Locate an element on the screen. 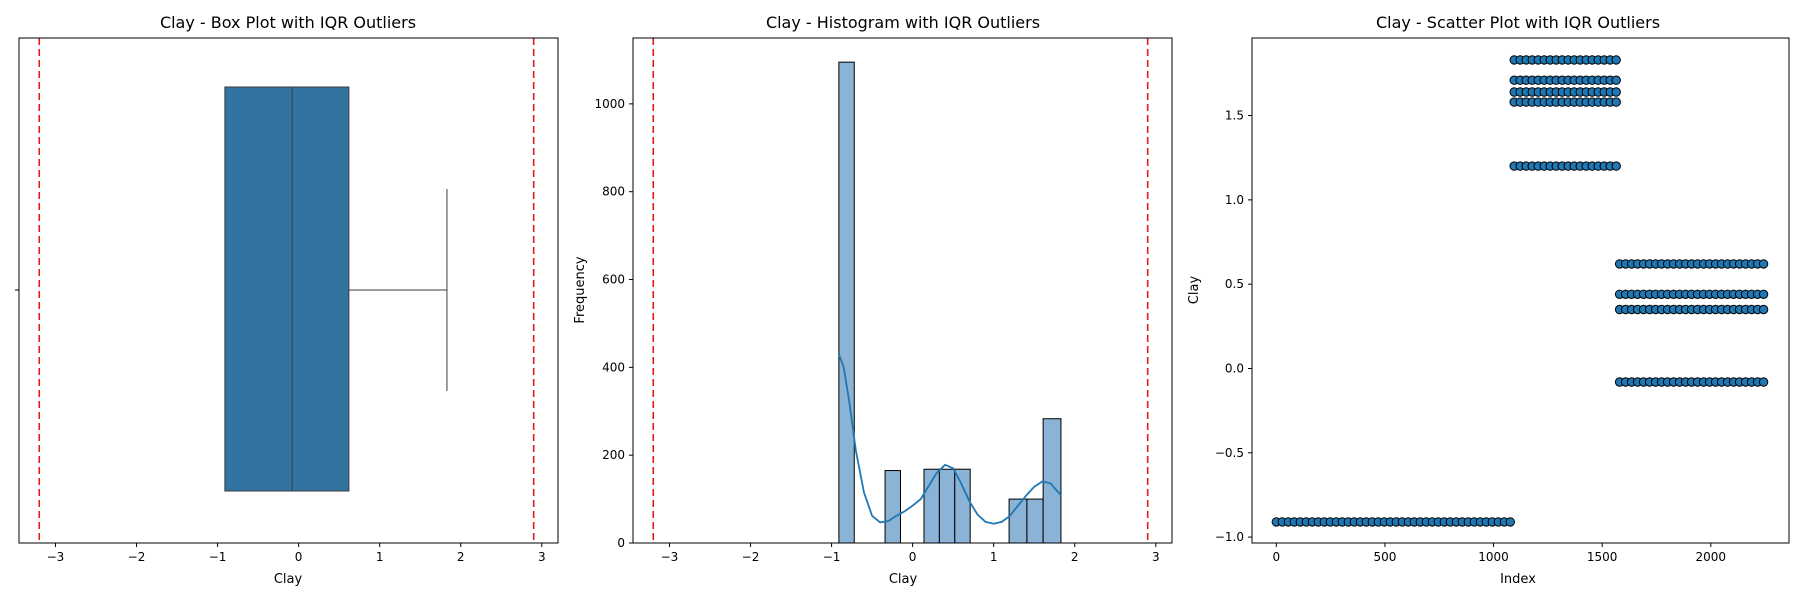  scatter-plot-y-ticks: −1.0 −0.5 0.0 0.5 1.0 1.5 is located at coordinates (1233, 326).